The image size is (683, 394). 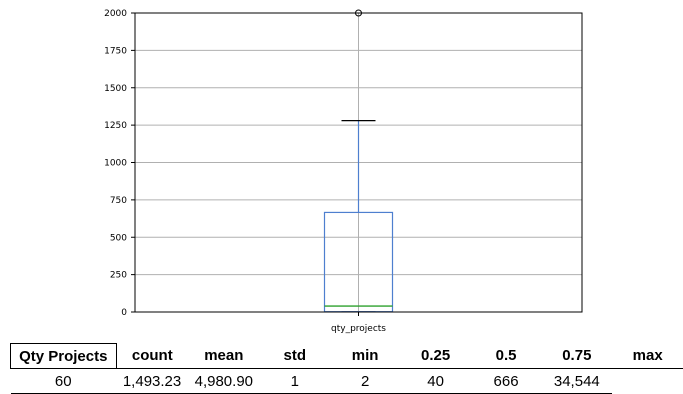 I want to click on header-std: std, so click(x=294, y=356).